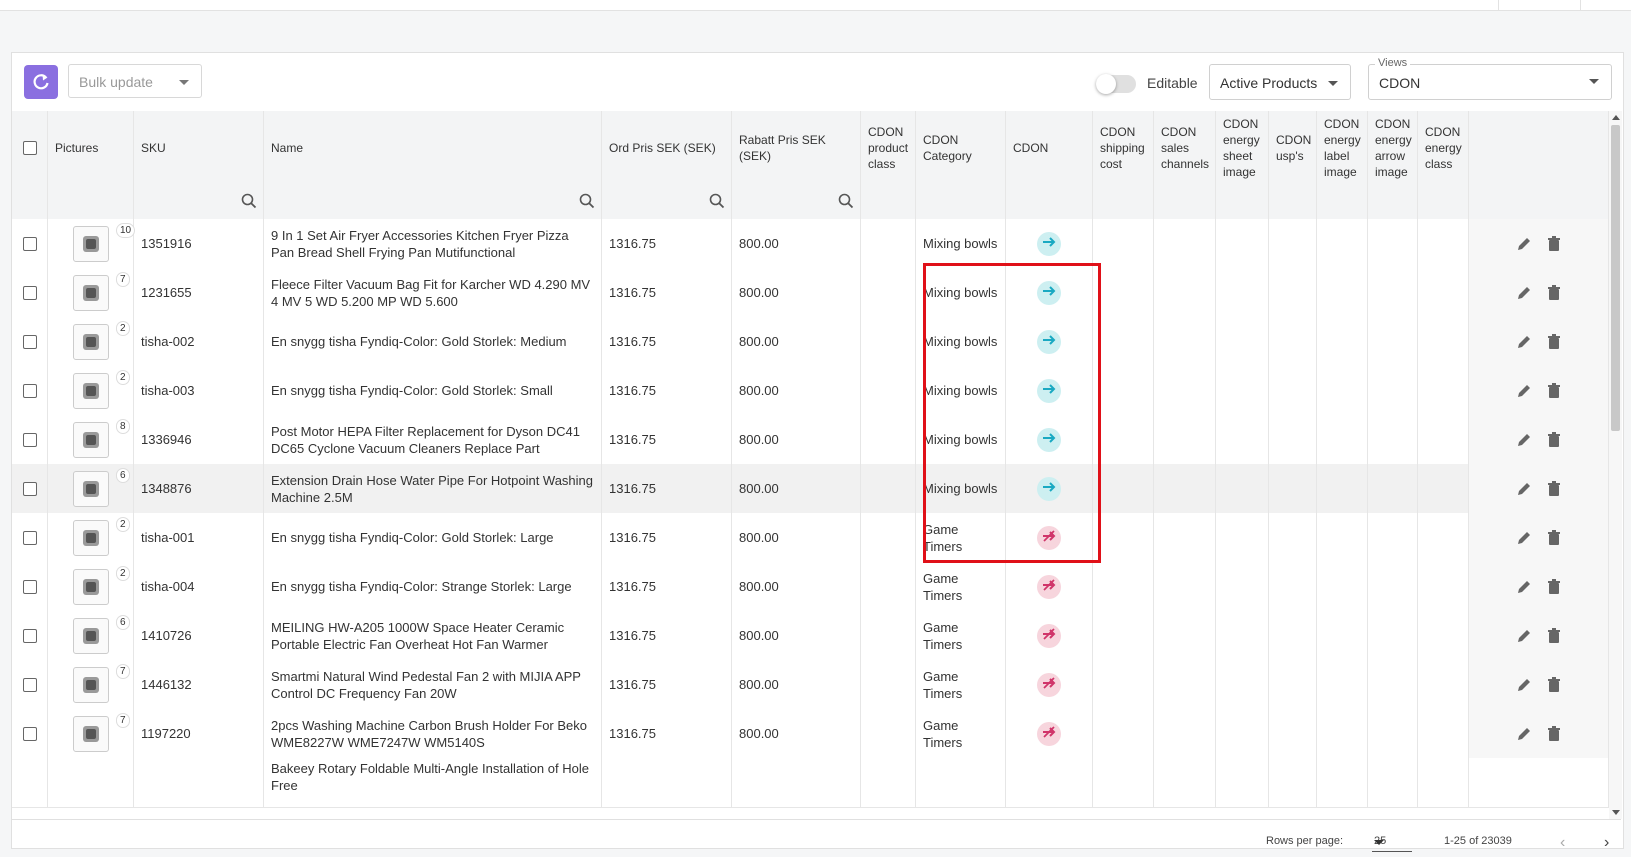 This screenshot has width=1631, height=857. I want to click on cell-category: Game Timers, so click(961, 537).